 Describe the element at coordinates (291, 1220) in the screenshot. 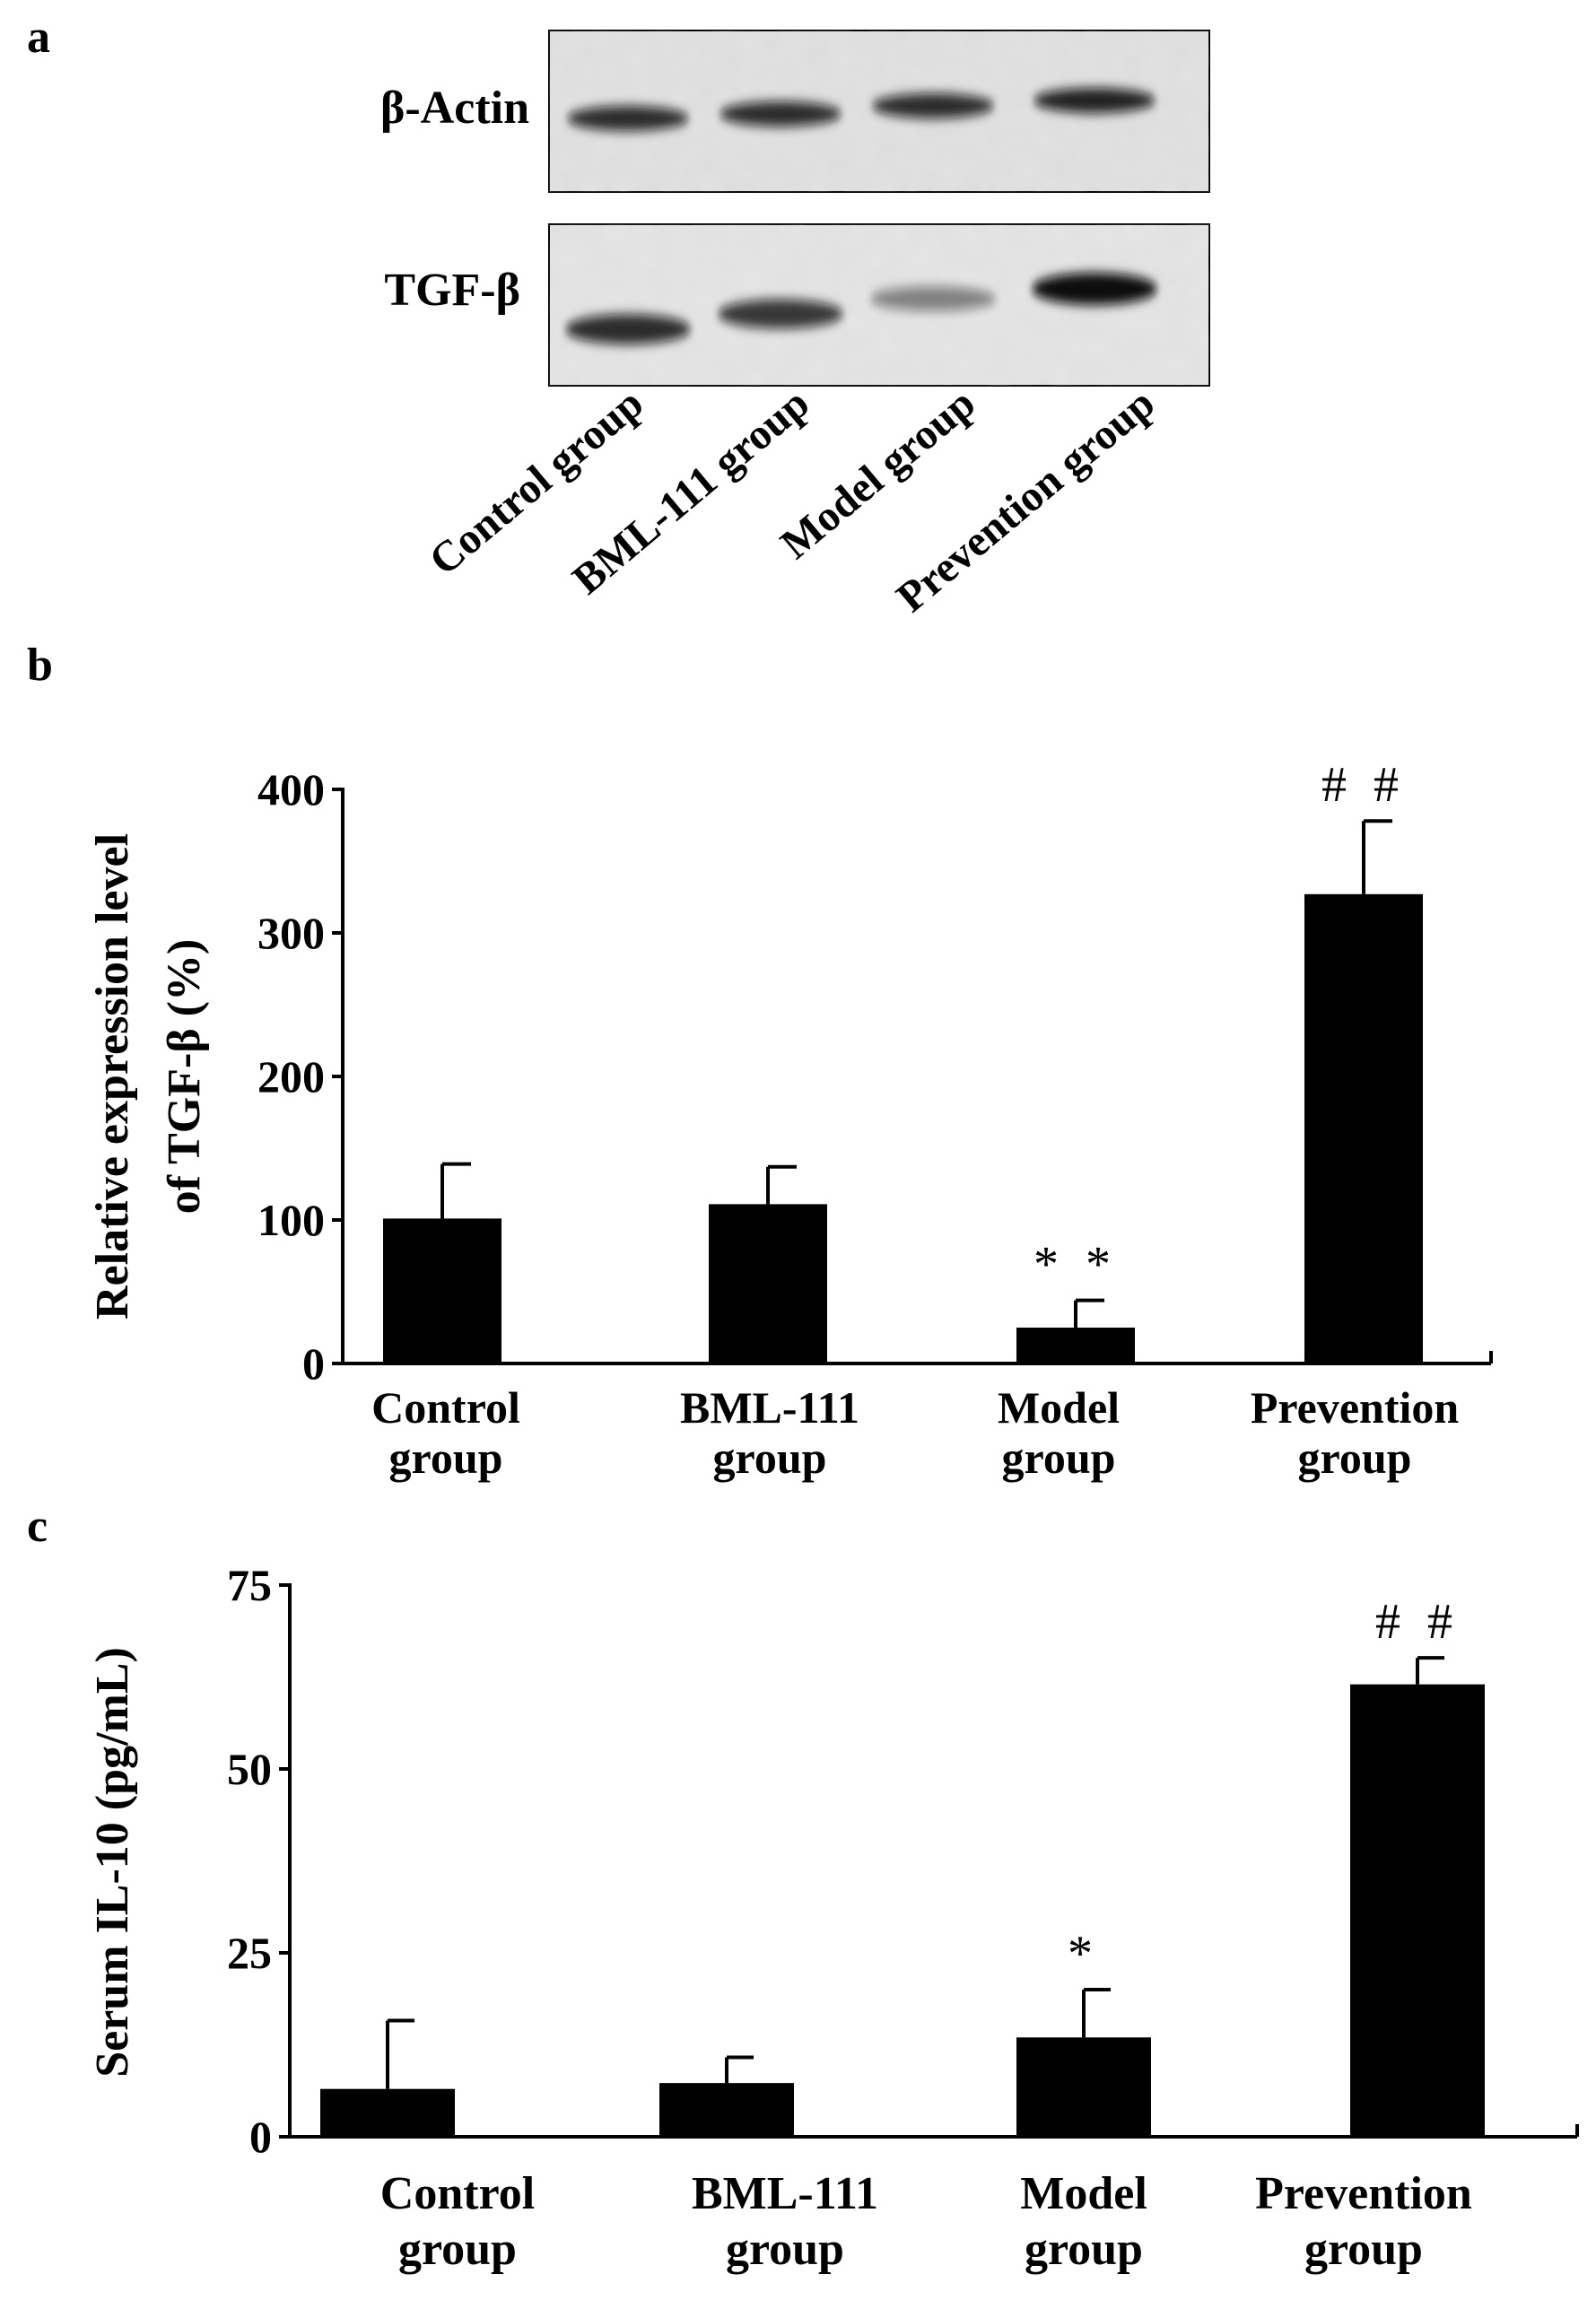

I see `y-tick-label: 100` at that location.